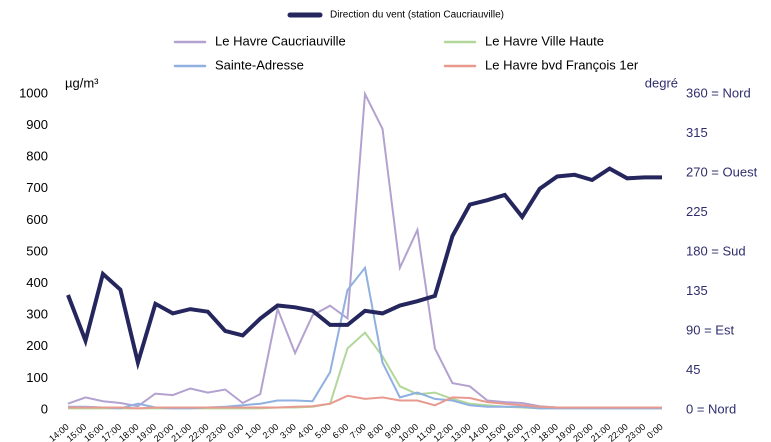 This screenshot has width=771, height=442. Describe the element at coordinates (544, 40) in the screenshot. I see `legend-label: Le Havre Ville Haute` at that location.